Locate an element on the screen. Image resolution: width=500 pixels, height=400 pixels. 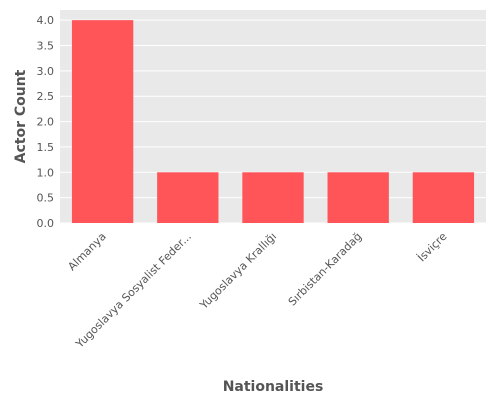
y-tick-label: 3.5 is located at coordinates (46, 46).